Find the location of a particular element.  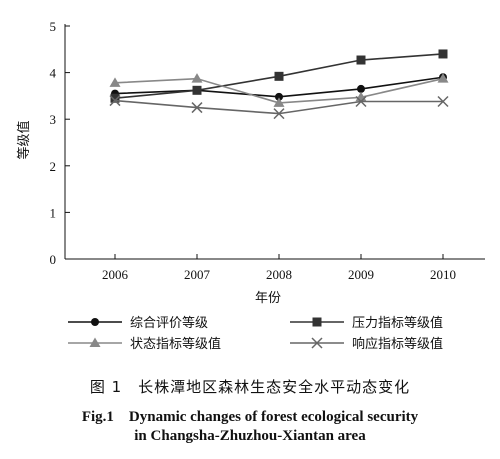

x-tick-label: 2006 is located at coordinates (115, 274).